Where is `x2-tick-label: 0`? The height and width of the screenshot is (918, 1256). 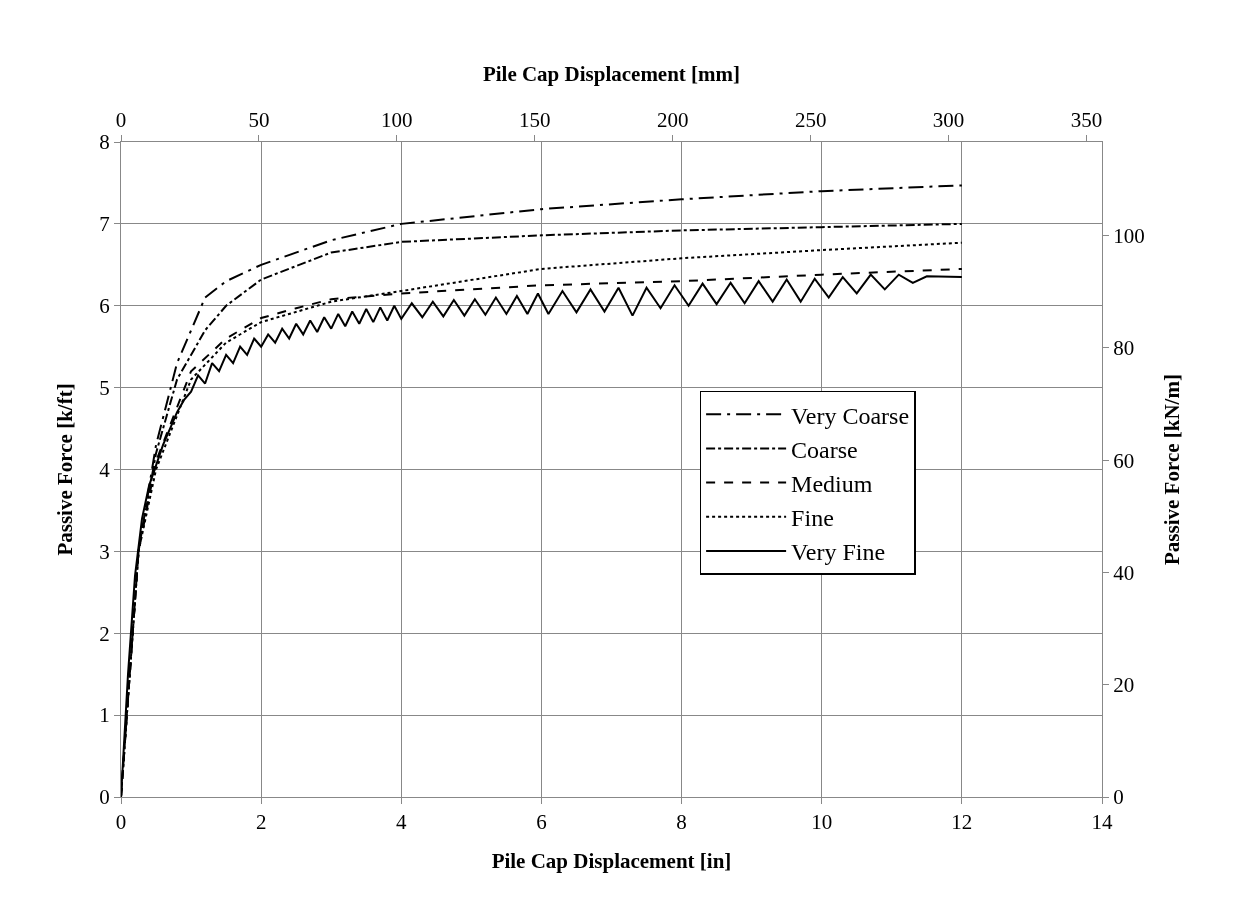 x2-tick-label: 0 is located at coordinates (121, 119).